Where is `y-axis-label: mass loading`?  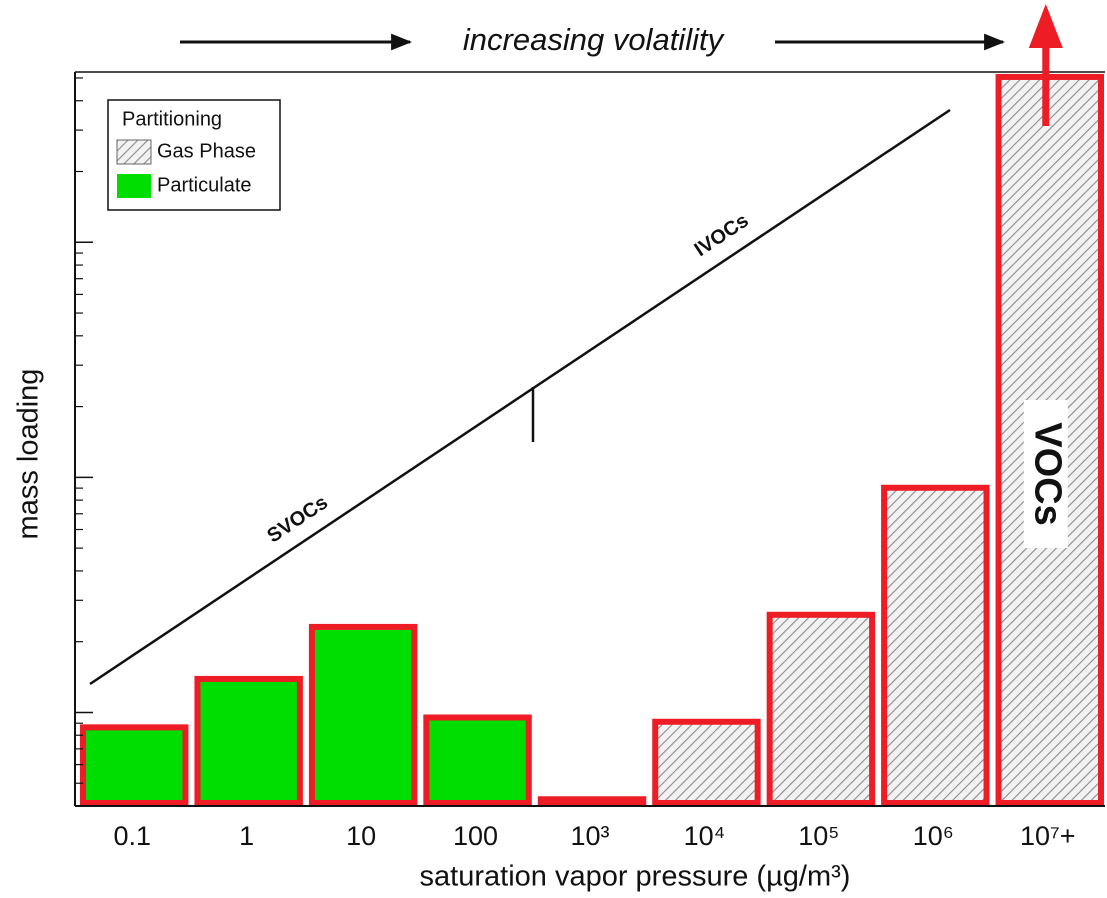 y-axis-label: mass loading is located at coordinates (29, 454).